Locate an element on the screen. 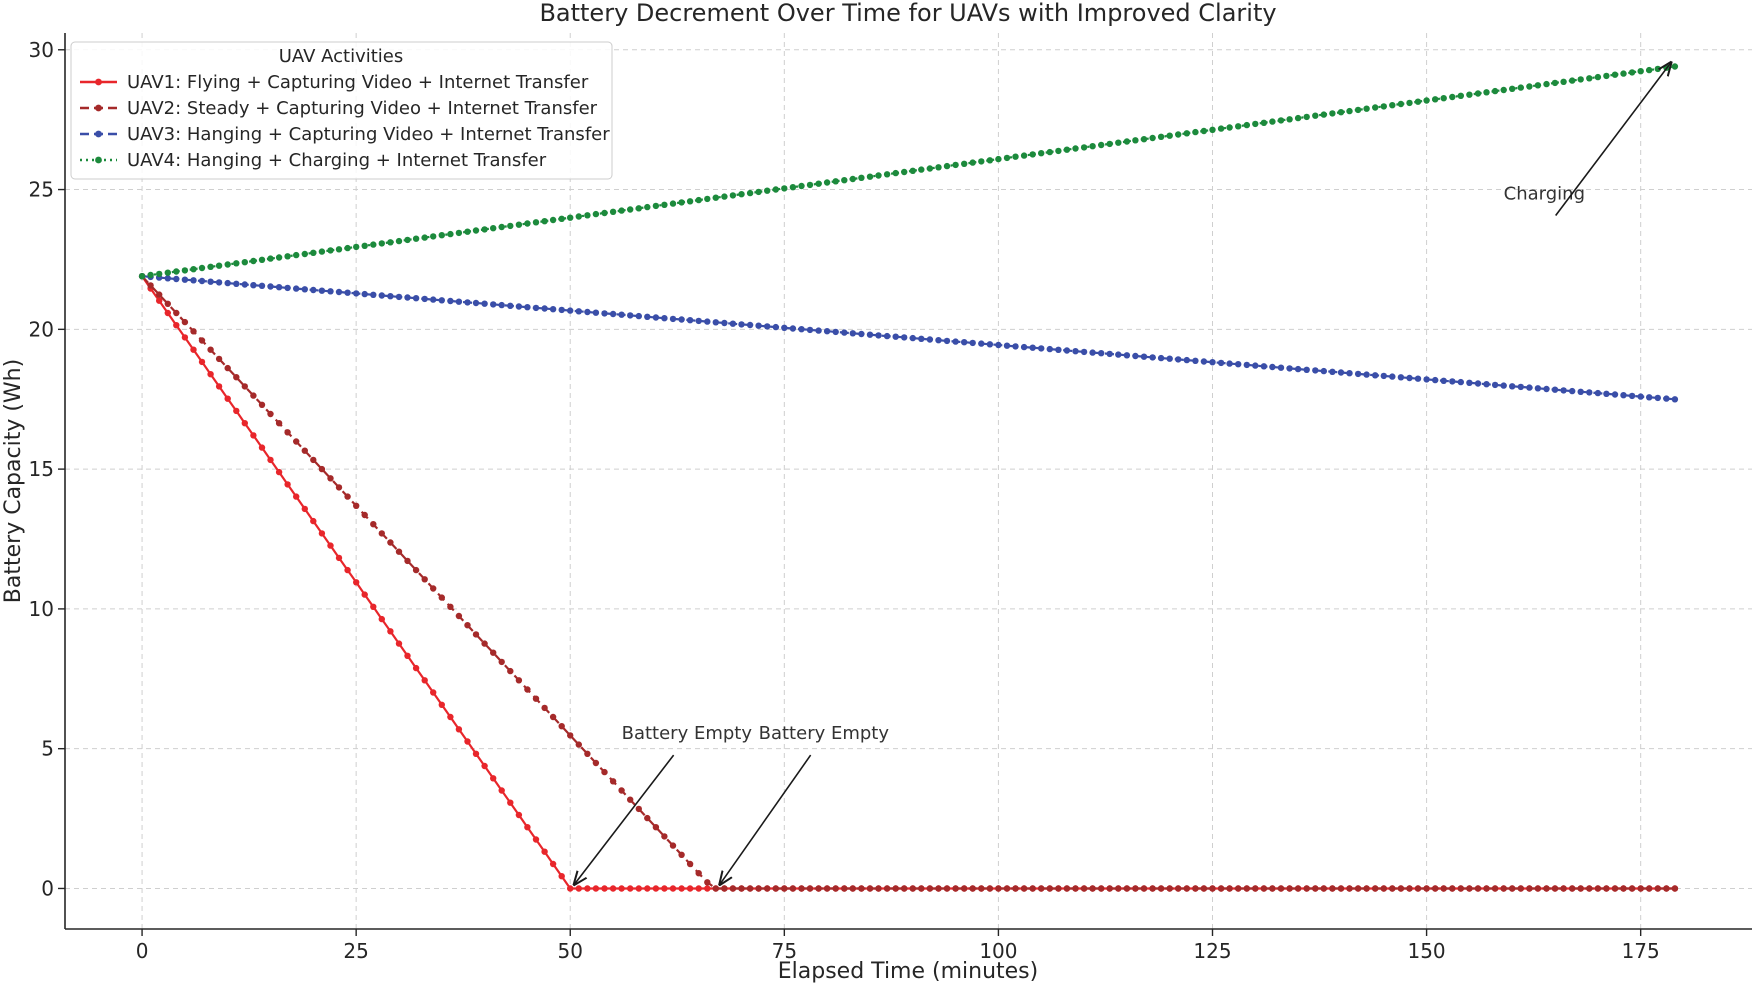 This screenshot has height=989, width=1756. x-tick-label: 125 is located at coordinates (1212, 951).